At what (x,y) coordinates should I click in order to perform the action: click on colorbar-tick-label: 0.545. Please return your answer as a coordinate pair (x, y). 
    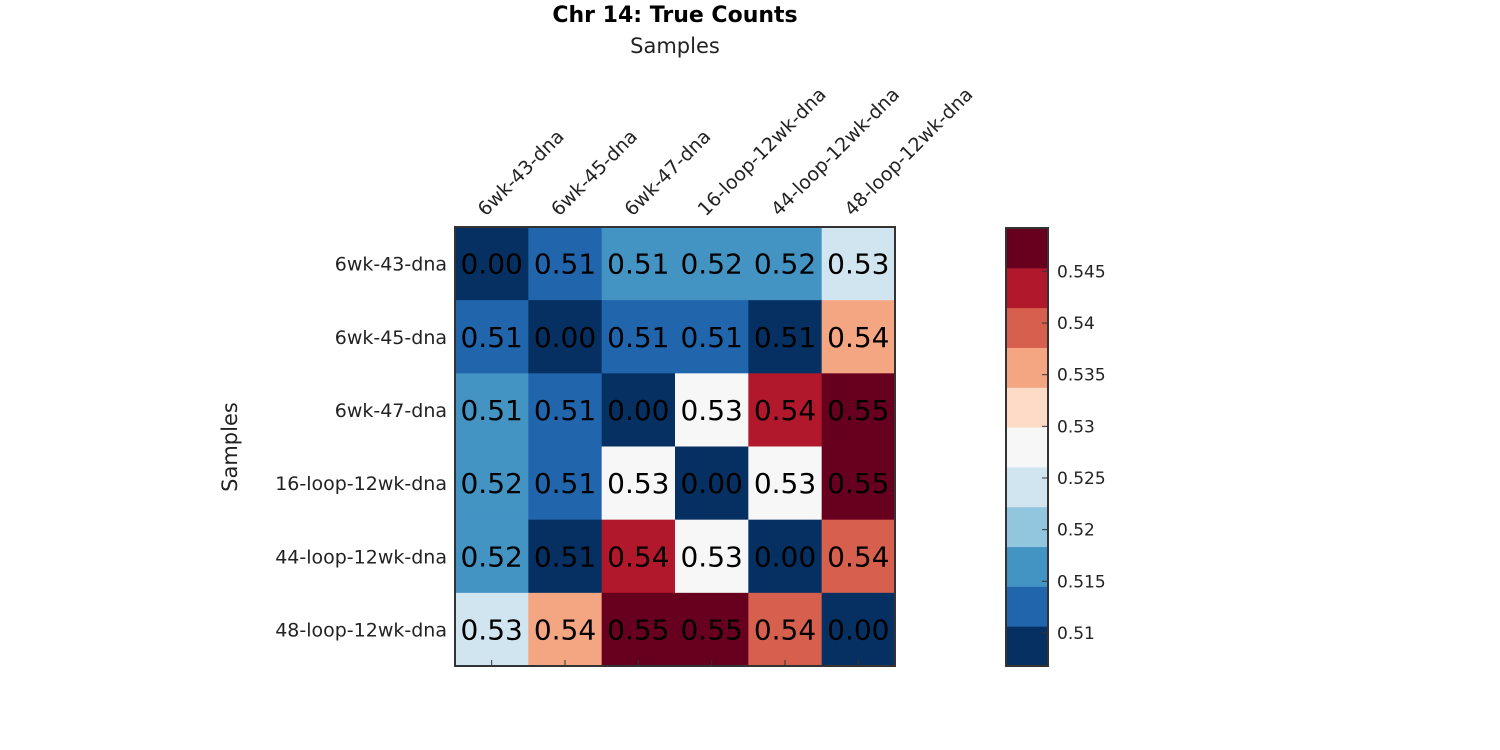
    Looking at the image, I should click on (1081, 272).